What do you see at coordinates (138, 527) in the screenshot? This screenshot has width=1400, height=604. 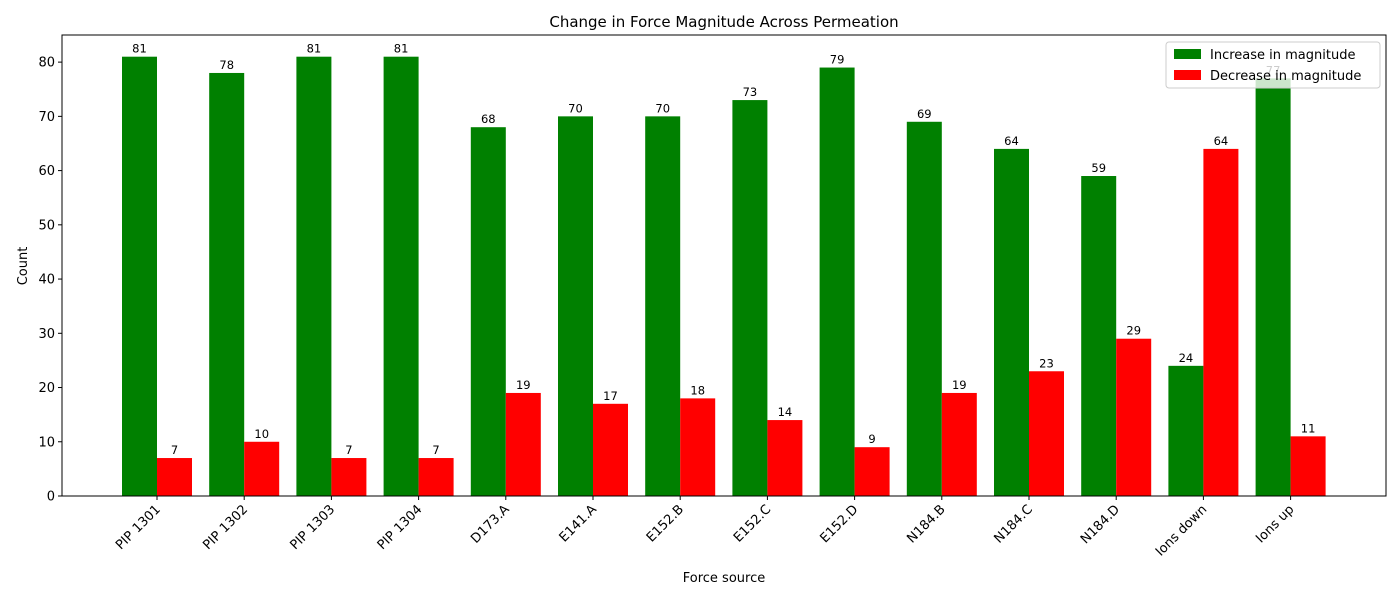 I see `x-tick-label-0: PIP 1301` at bounding box center [138, 527].